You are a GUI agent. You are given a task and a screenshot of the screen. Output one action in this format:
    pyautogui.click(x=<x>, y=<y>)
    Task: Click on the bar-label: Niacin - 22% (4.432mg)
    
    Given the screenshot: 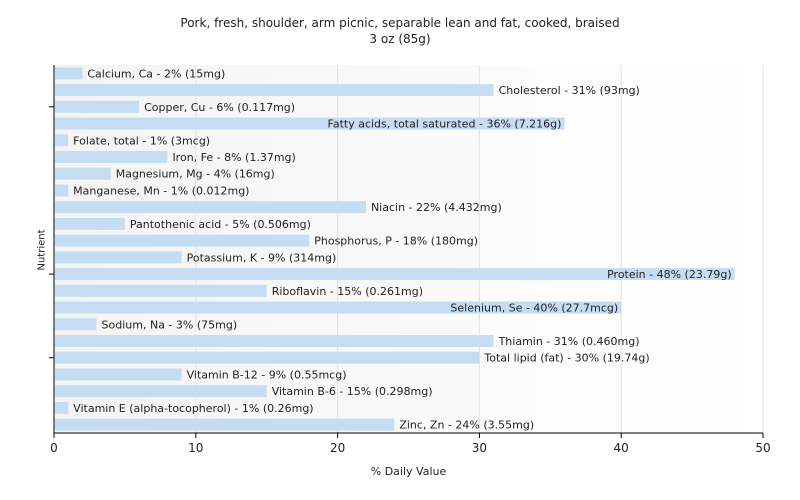 What is the action you would take?
    pyautogui.click(x=436, y=207)
    